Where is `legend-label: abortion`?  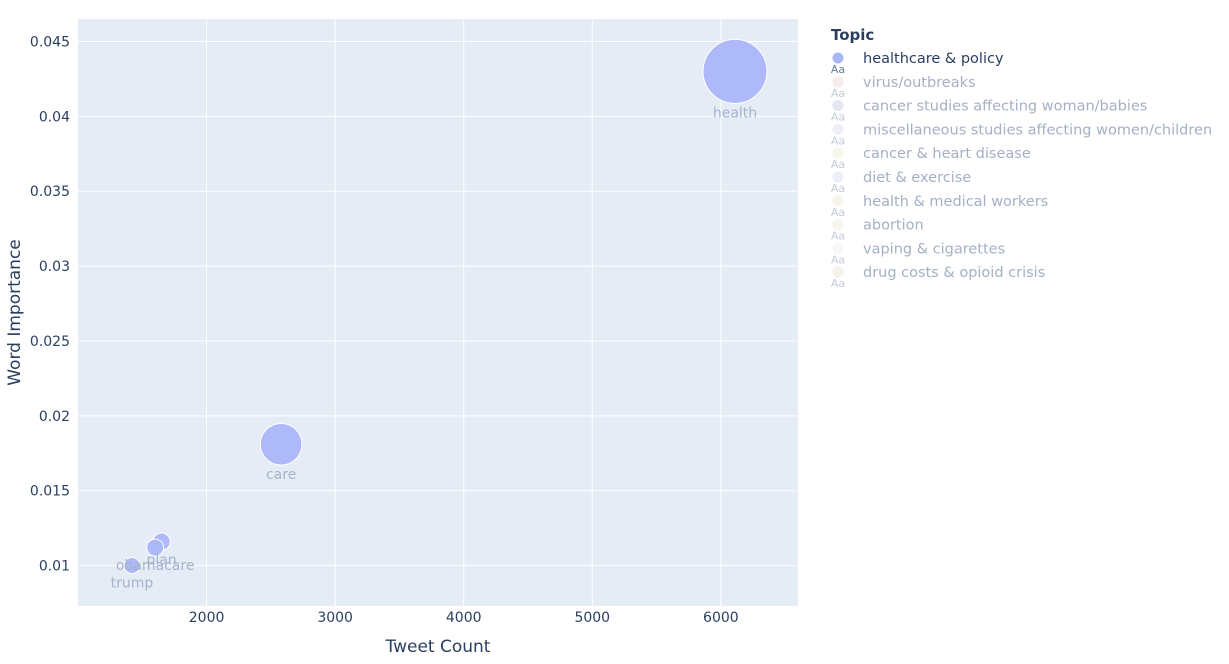
legend-label: abortion is located at coordinates (893, 226).